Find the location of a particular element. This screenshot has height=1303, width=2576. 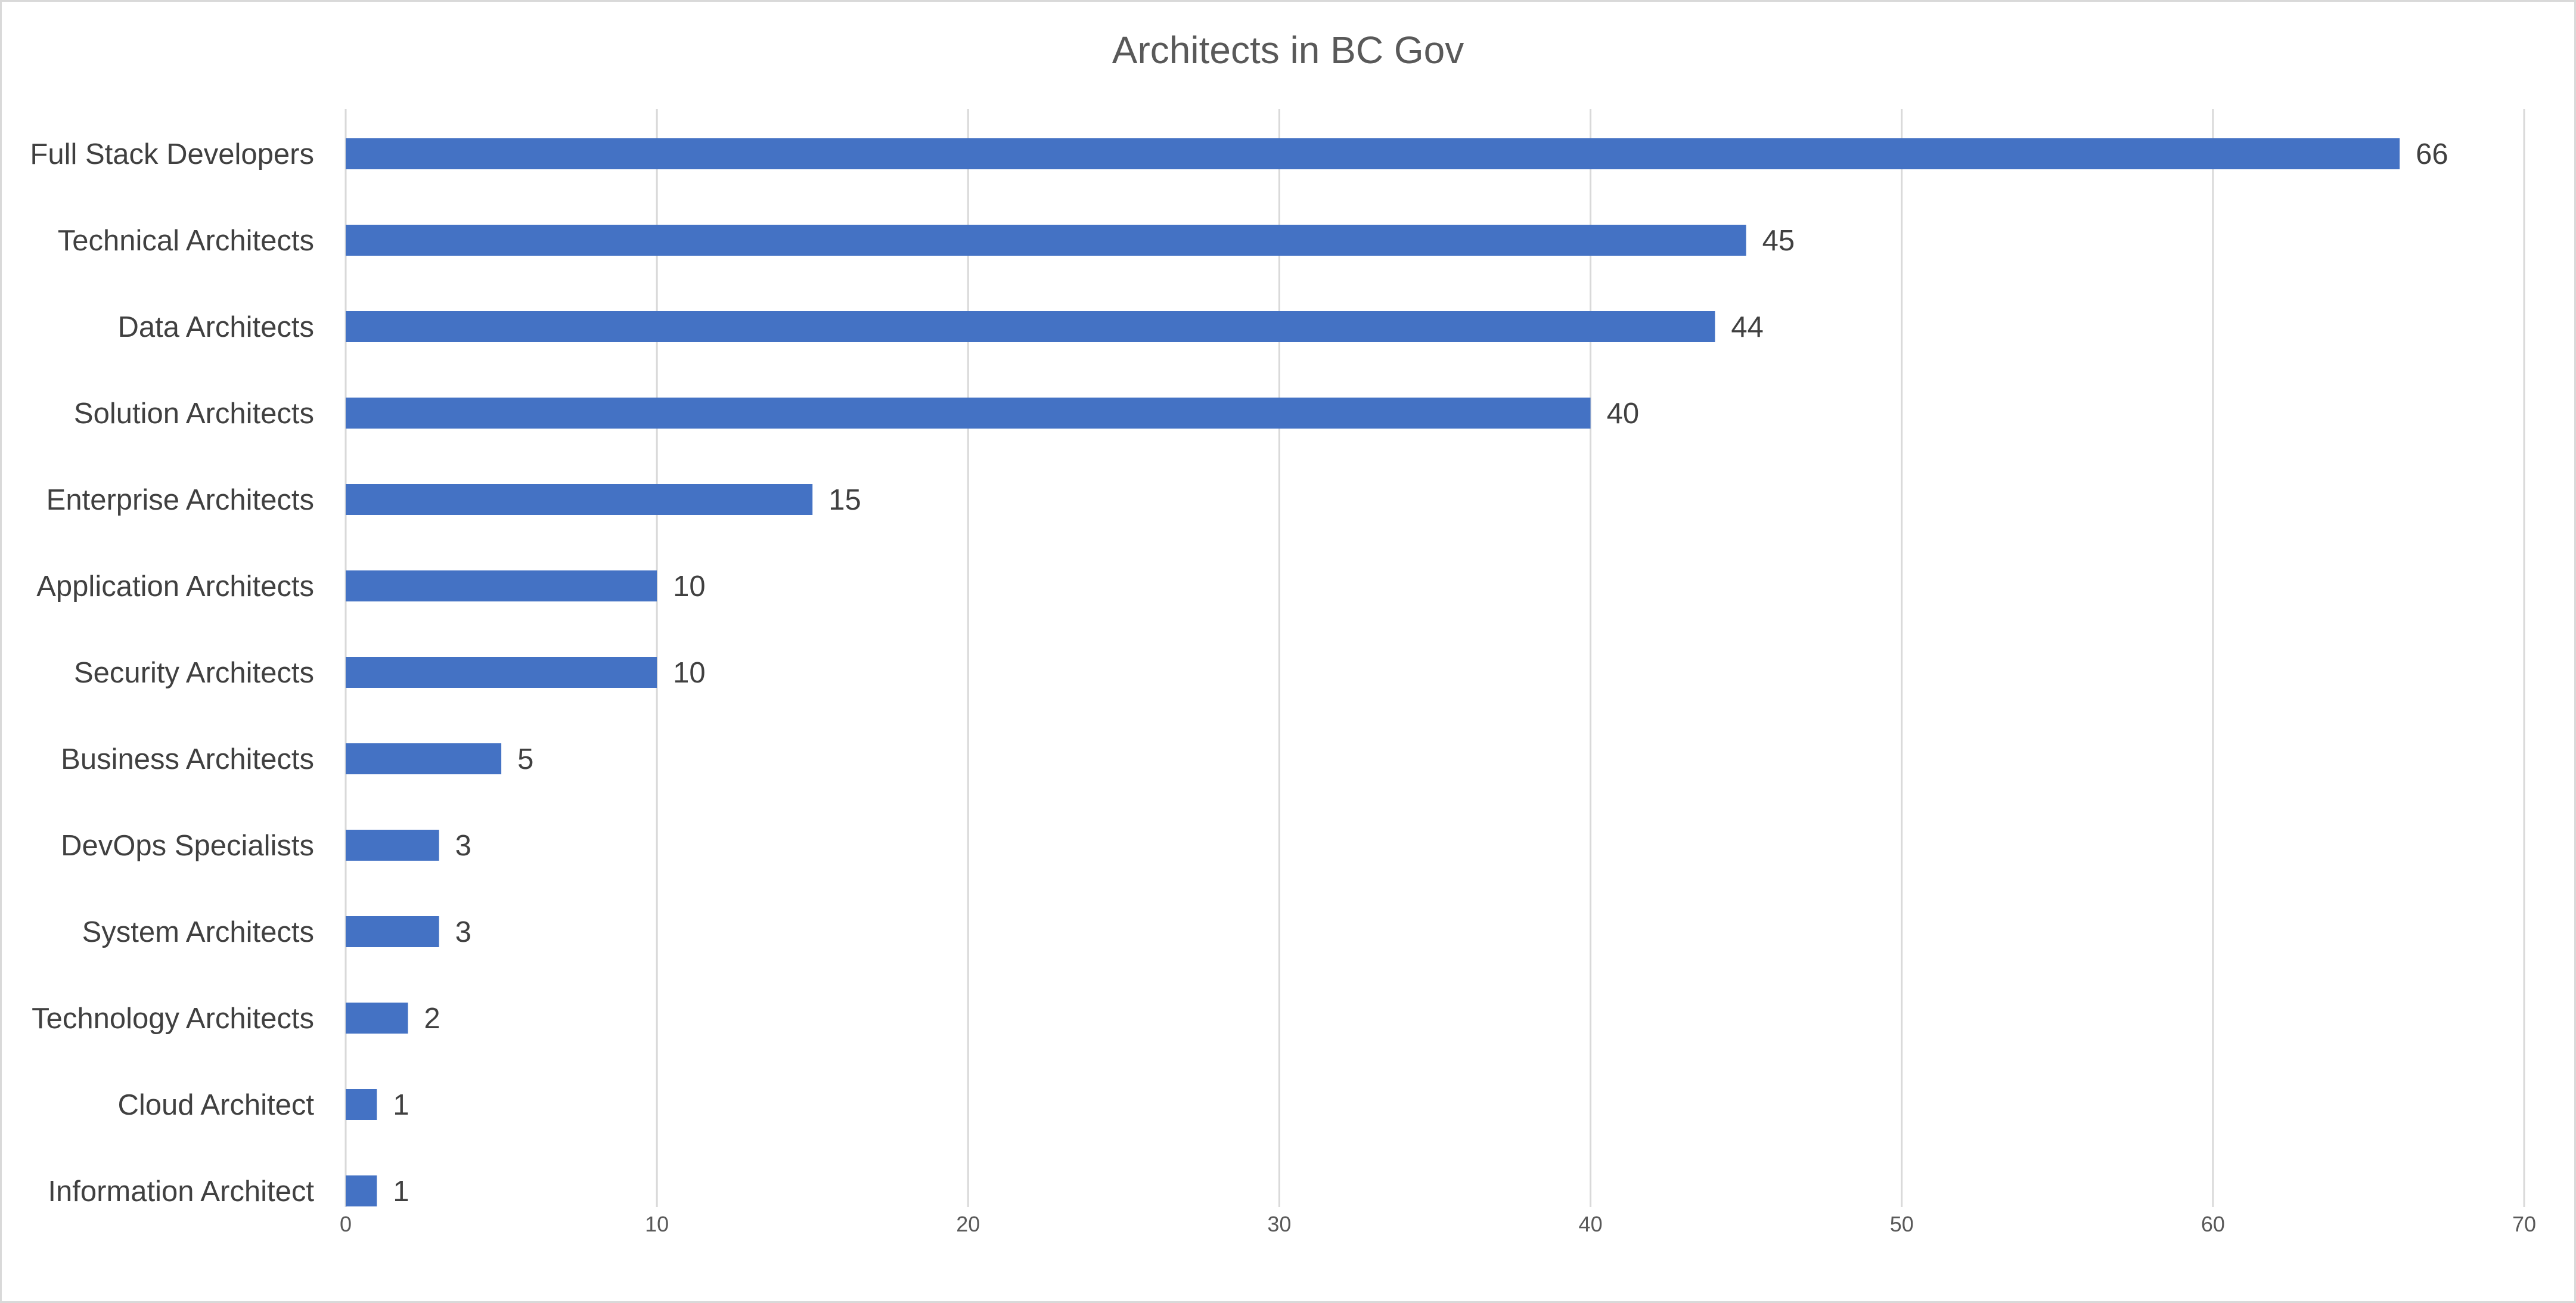

data-label: 44 is located at coordinates (1748, 327).